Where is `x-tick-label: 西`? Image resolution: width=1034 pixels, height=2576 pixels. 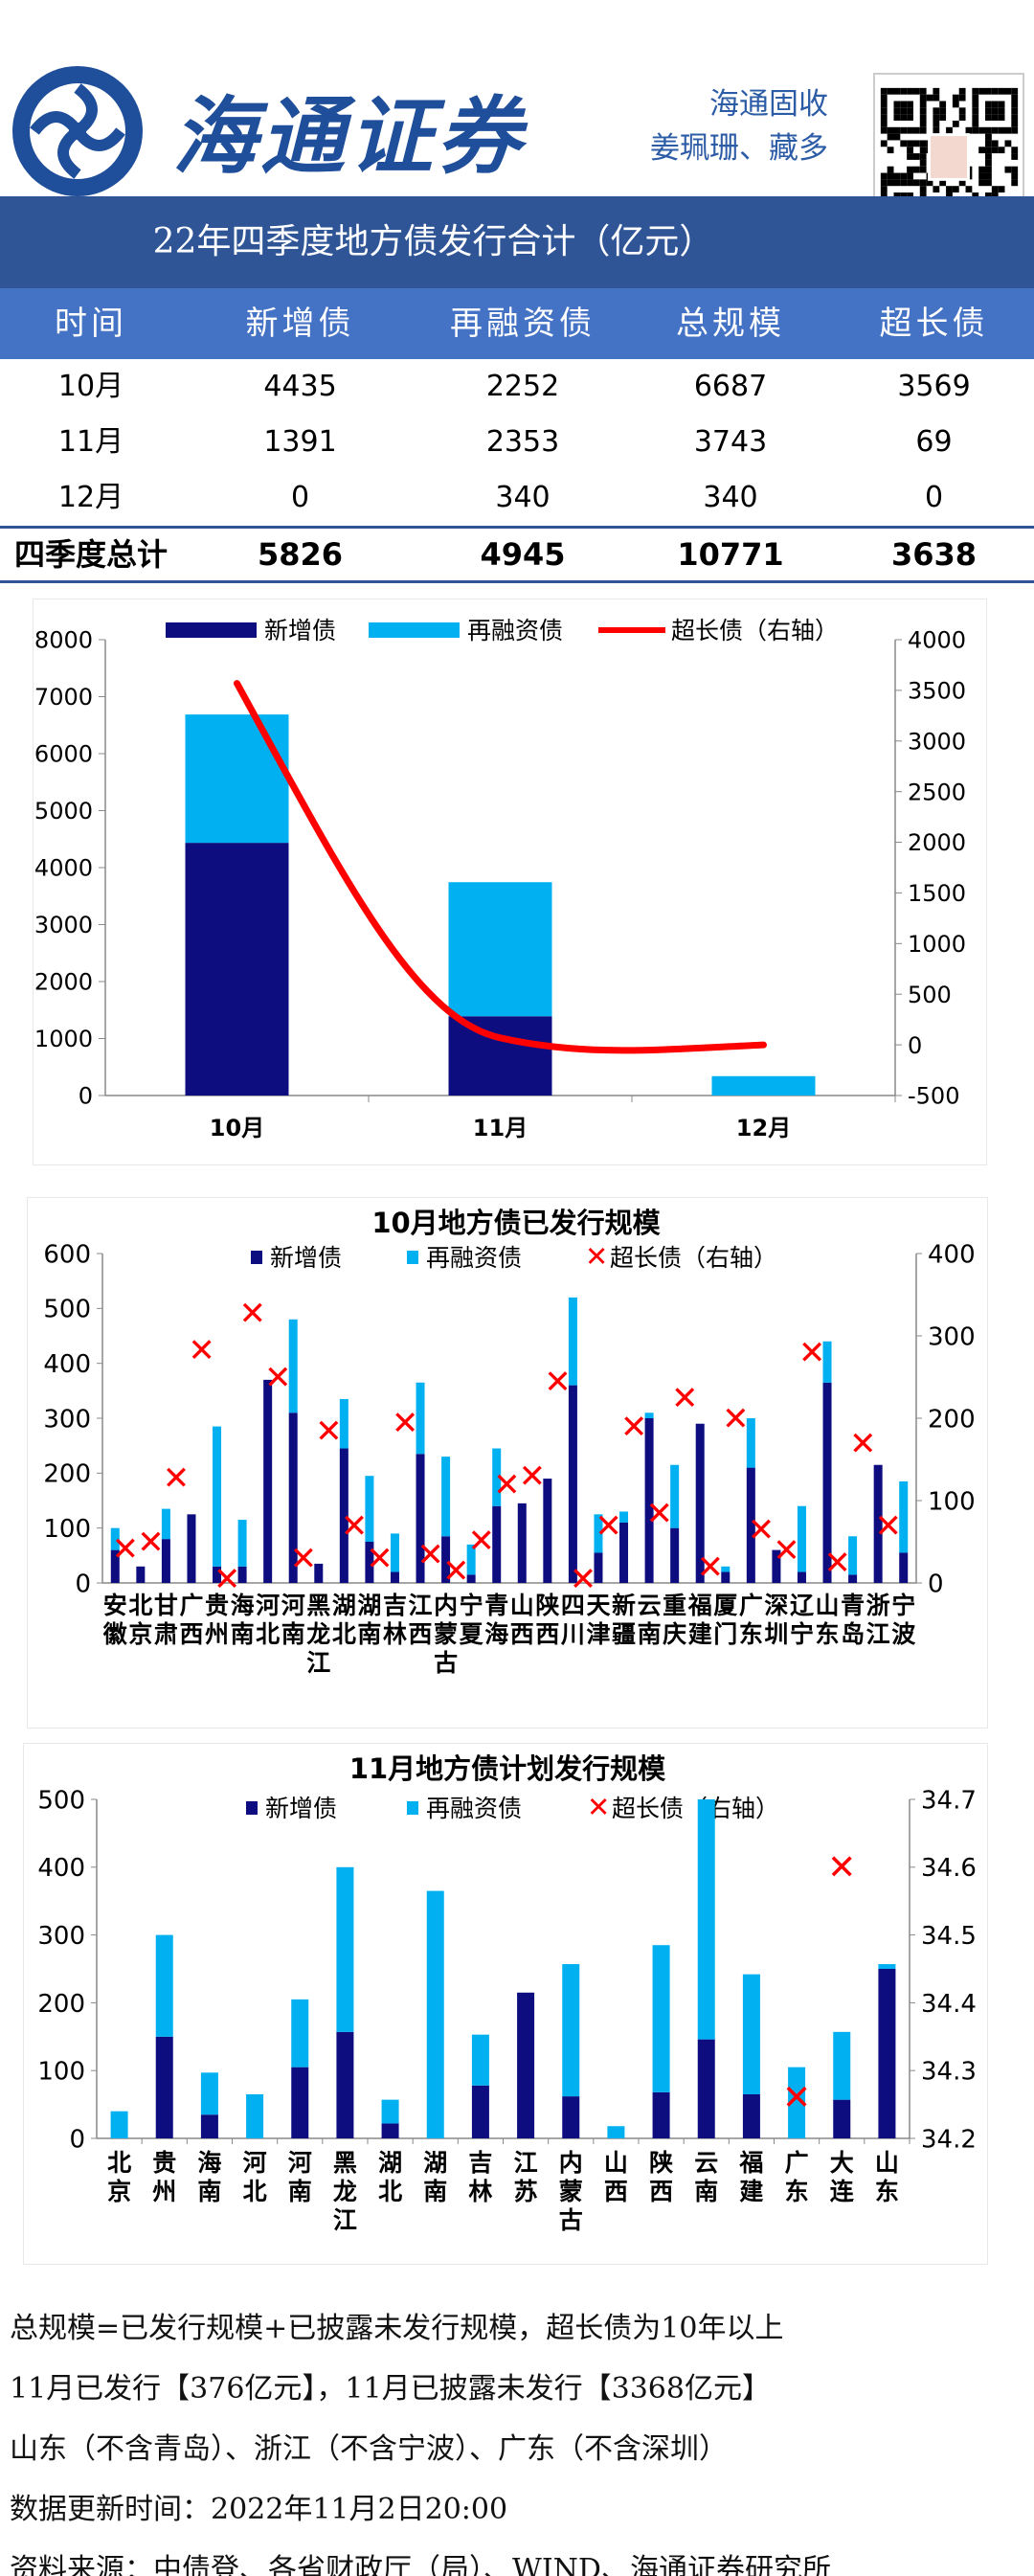
x-tick-label: 西 is located at coordinates (616, 2191).